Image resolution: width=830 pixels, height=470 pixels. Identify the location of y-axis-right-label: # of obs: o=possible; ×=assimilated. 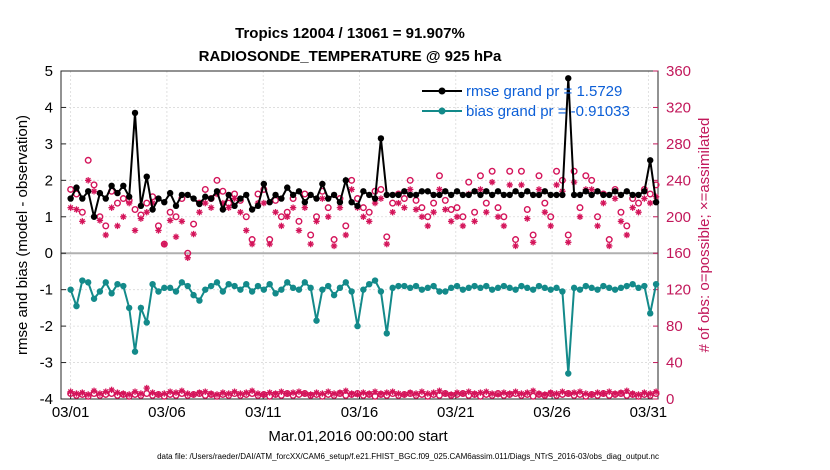
(704, 235).